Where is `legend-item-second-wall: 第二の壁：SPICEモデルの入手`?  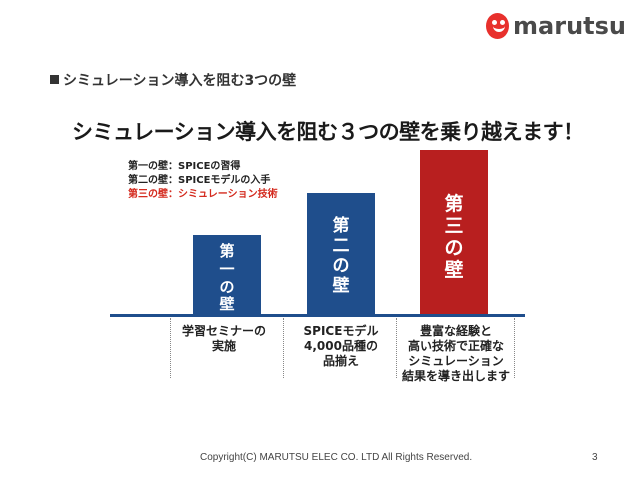
legend-item-second-wall: 第二の壁：SPICEモデルの入手 is located at coordinates (199, 180).